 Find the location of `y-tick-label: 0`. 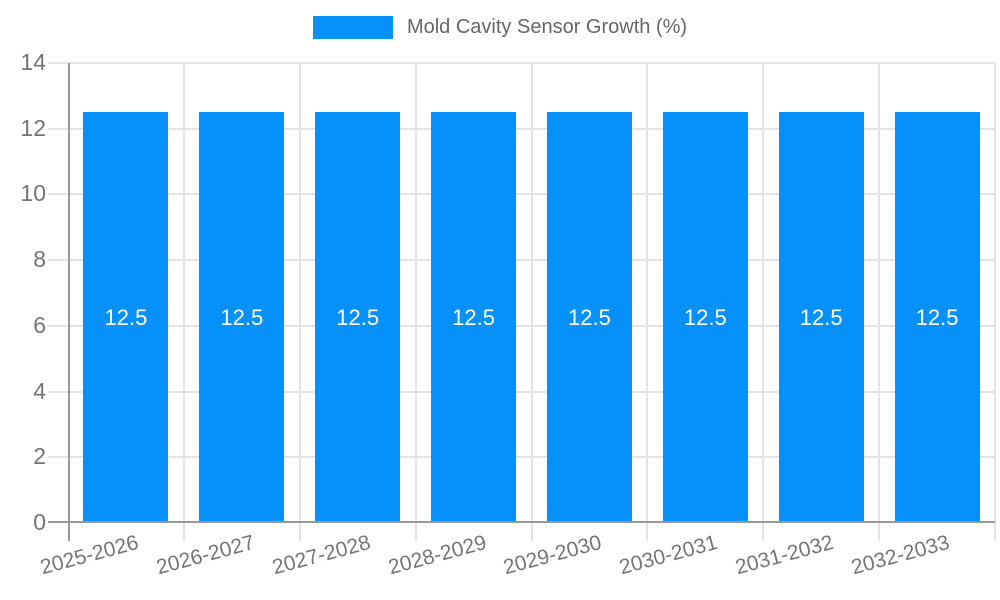

y-tick-label: 0 is located at coordinates (39, 522).